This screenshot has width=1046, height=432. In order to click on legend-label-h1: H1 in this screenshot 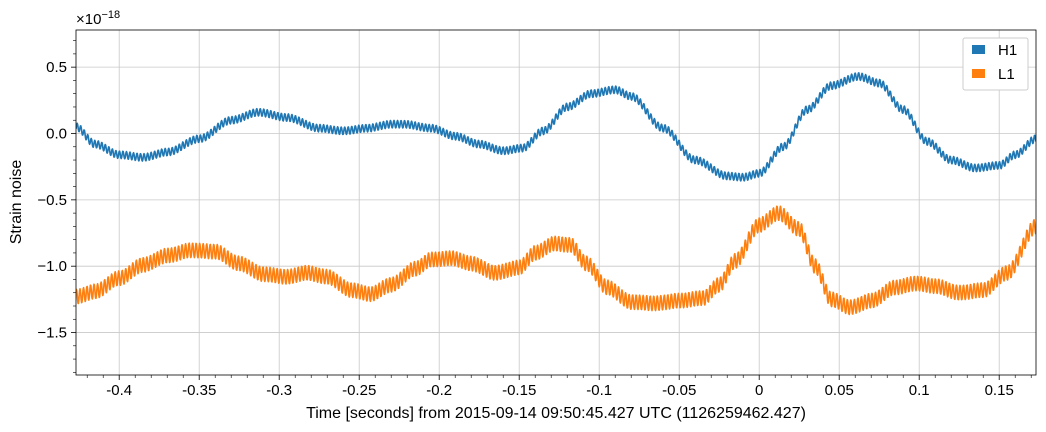, I will do `click(1007, 50)`.